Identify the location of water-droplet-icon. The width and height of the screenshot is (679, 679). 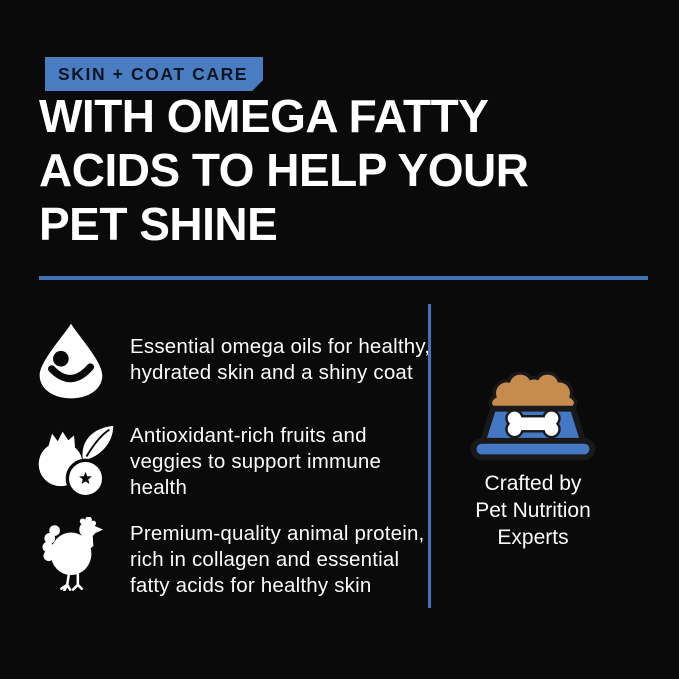
(71, 361).